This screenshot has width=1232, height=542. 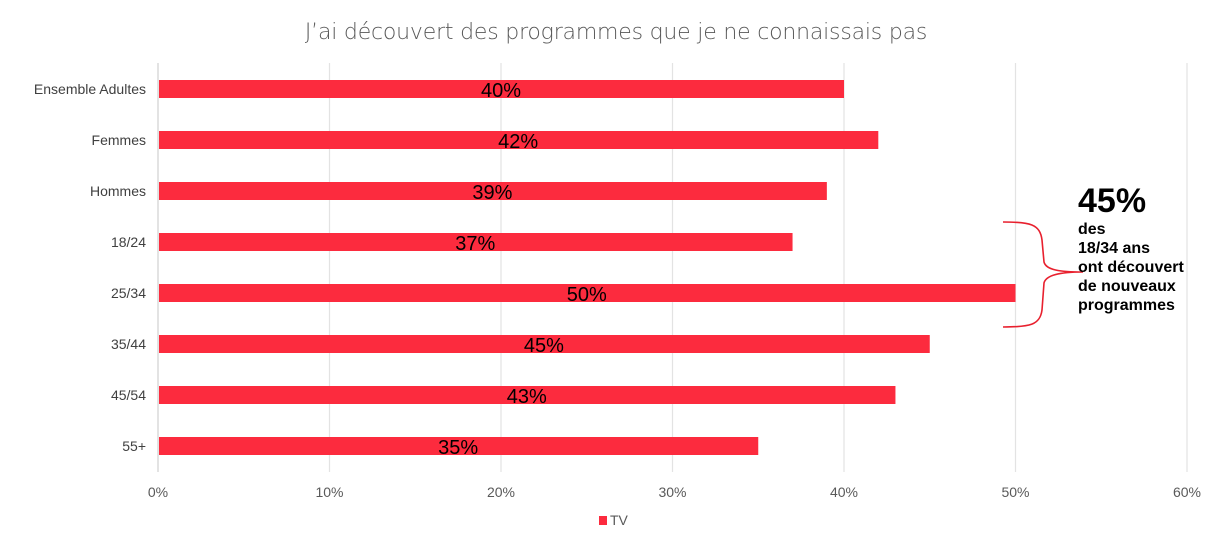 I want to click on category-label: Hommes, so click(x=118, y=191).